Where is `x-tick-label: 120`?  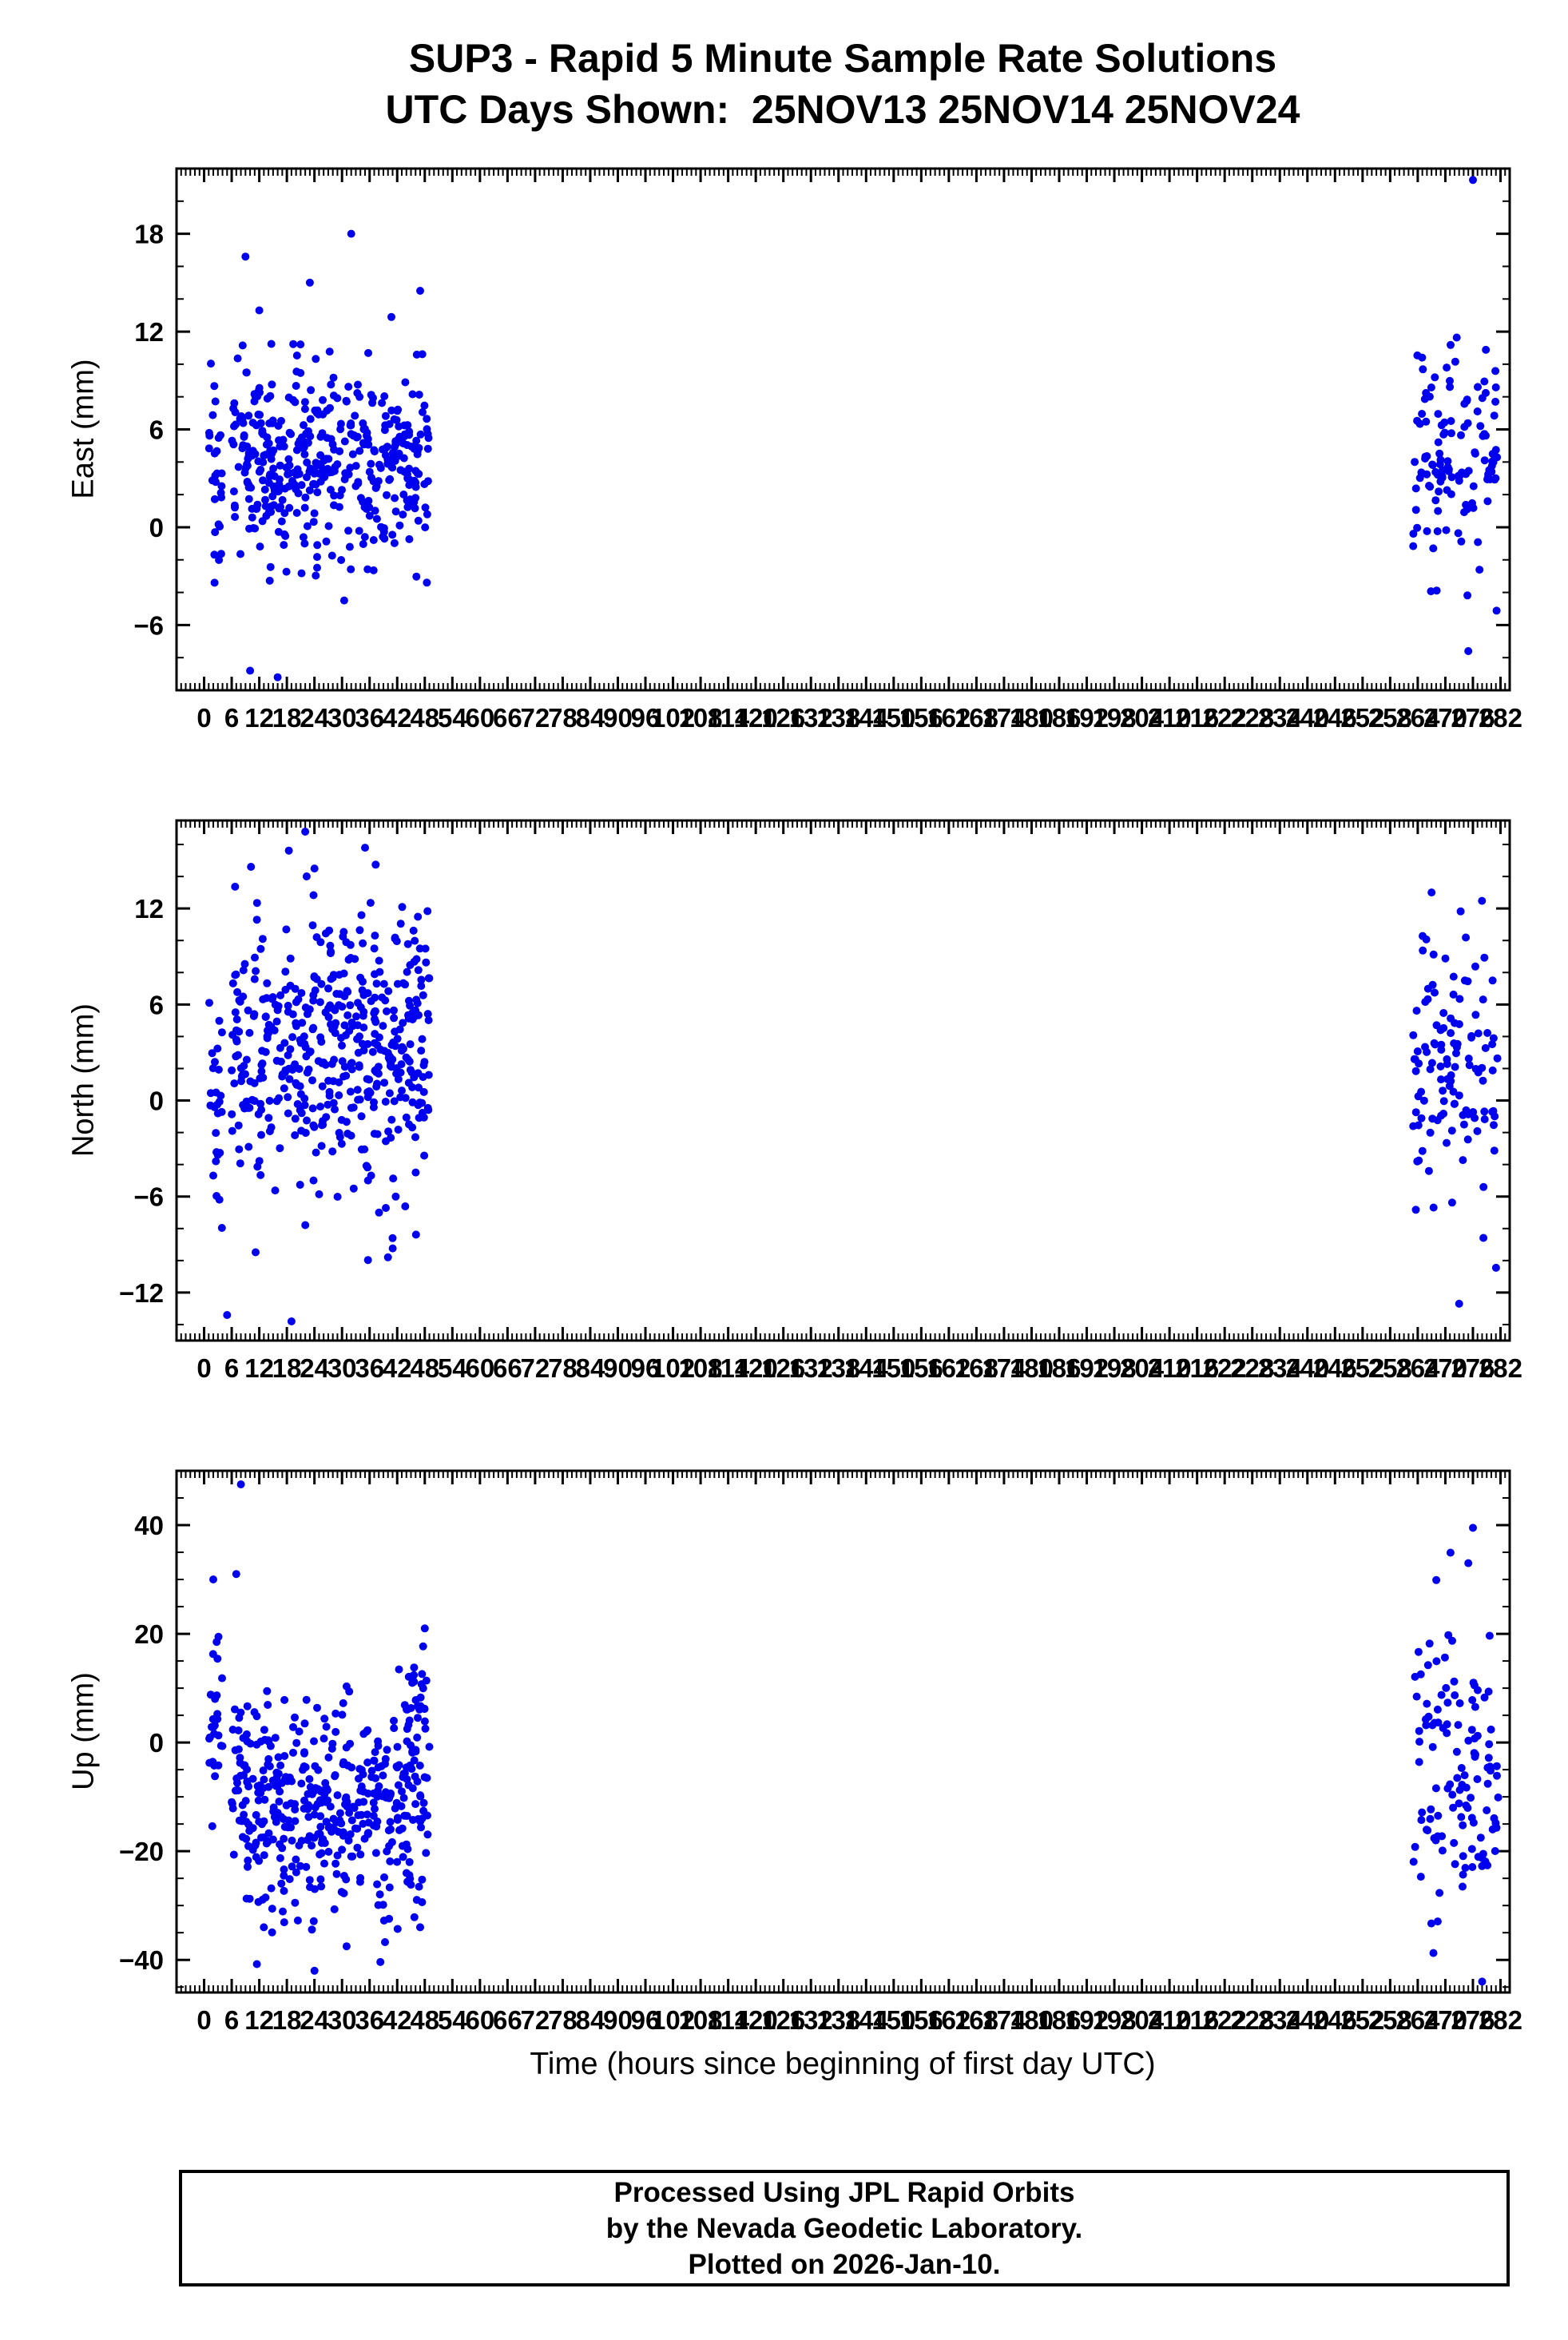
x-tick-label: 120 is located at coordinates (756, 1368).